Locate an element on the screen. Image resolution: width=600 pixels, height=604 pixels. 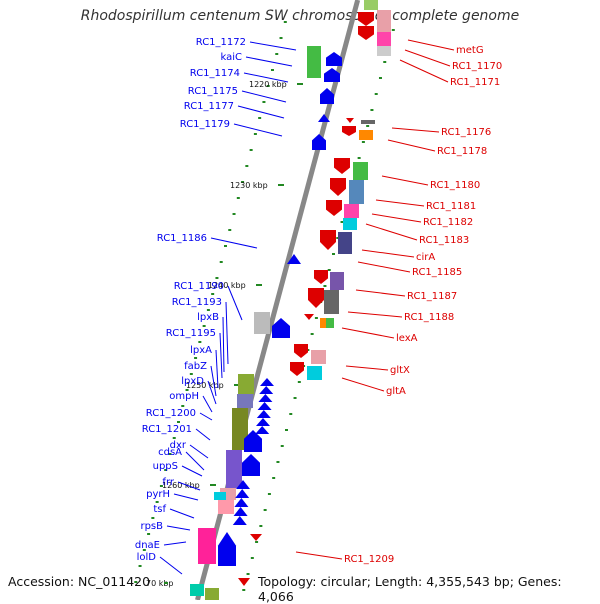
gene-label-ompH: ompH is located at coordinates (184, 396).